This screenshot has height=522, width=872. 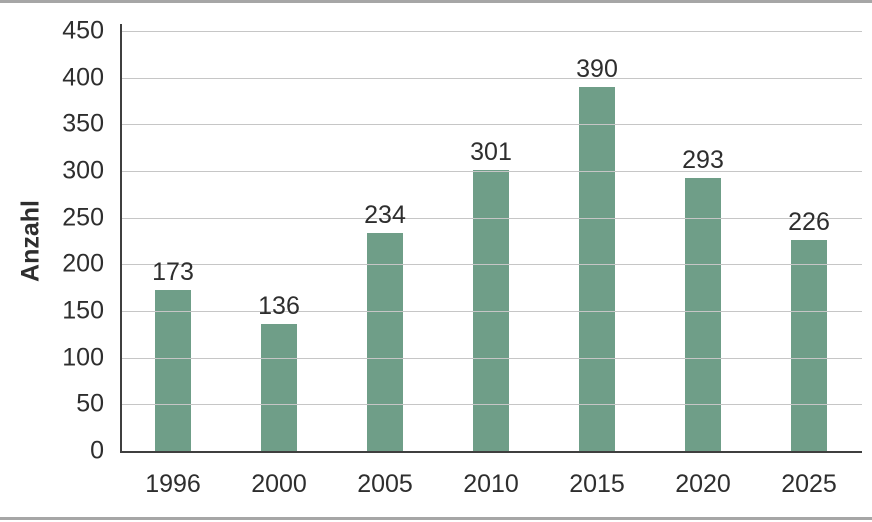 I want to click on y-tick-label-100: 100, so click(x=83, y=357).